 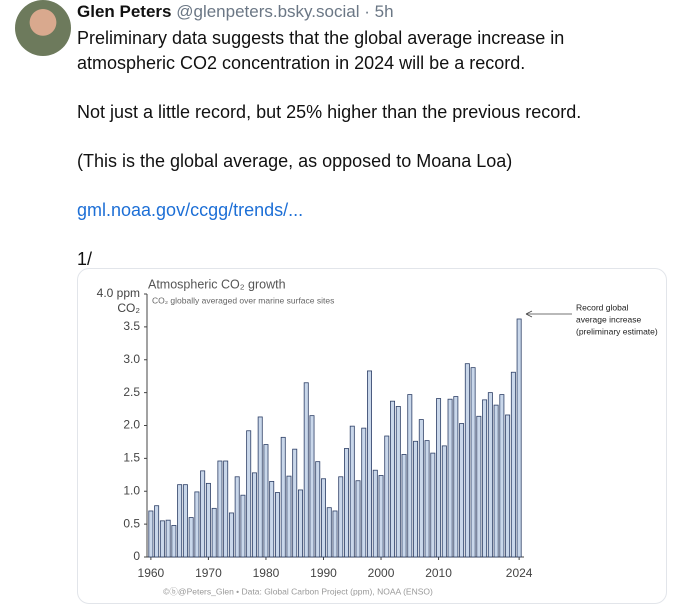 I want to click on author-handle: @glenpeters.bsky.social, so click(x=268, y=11).